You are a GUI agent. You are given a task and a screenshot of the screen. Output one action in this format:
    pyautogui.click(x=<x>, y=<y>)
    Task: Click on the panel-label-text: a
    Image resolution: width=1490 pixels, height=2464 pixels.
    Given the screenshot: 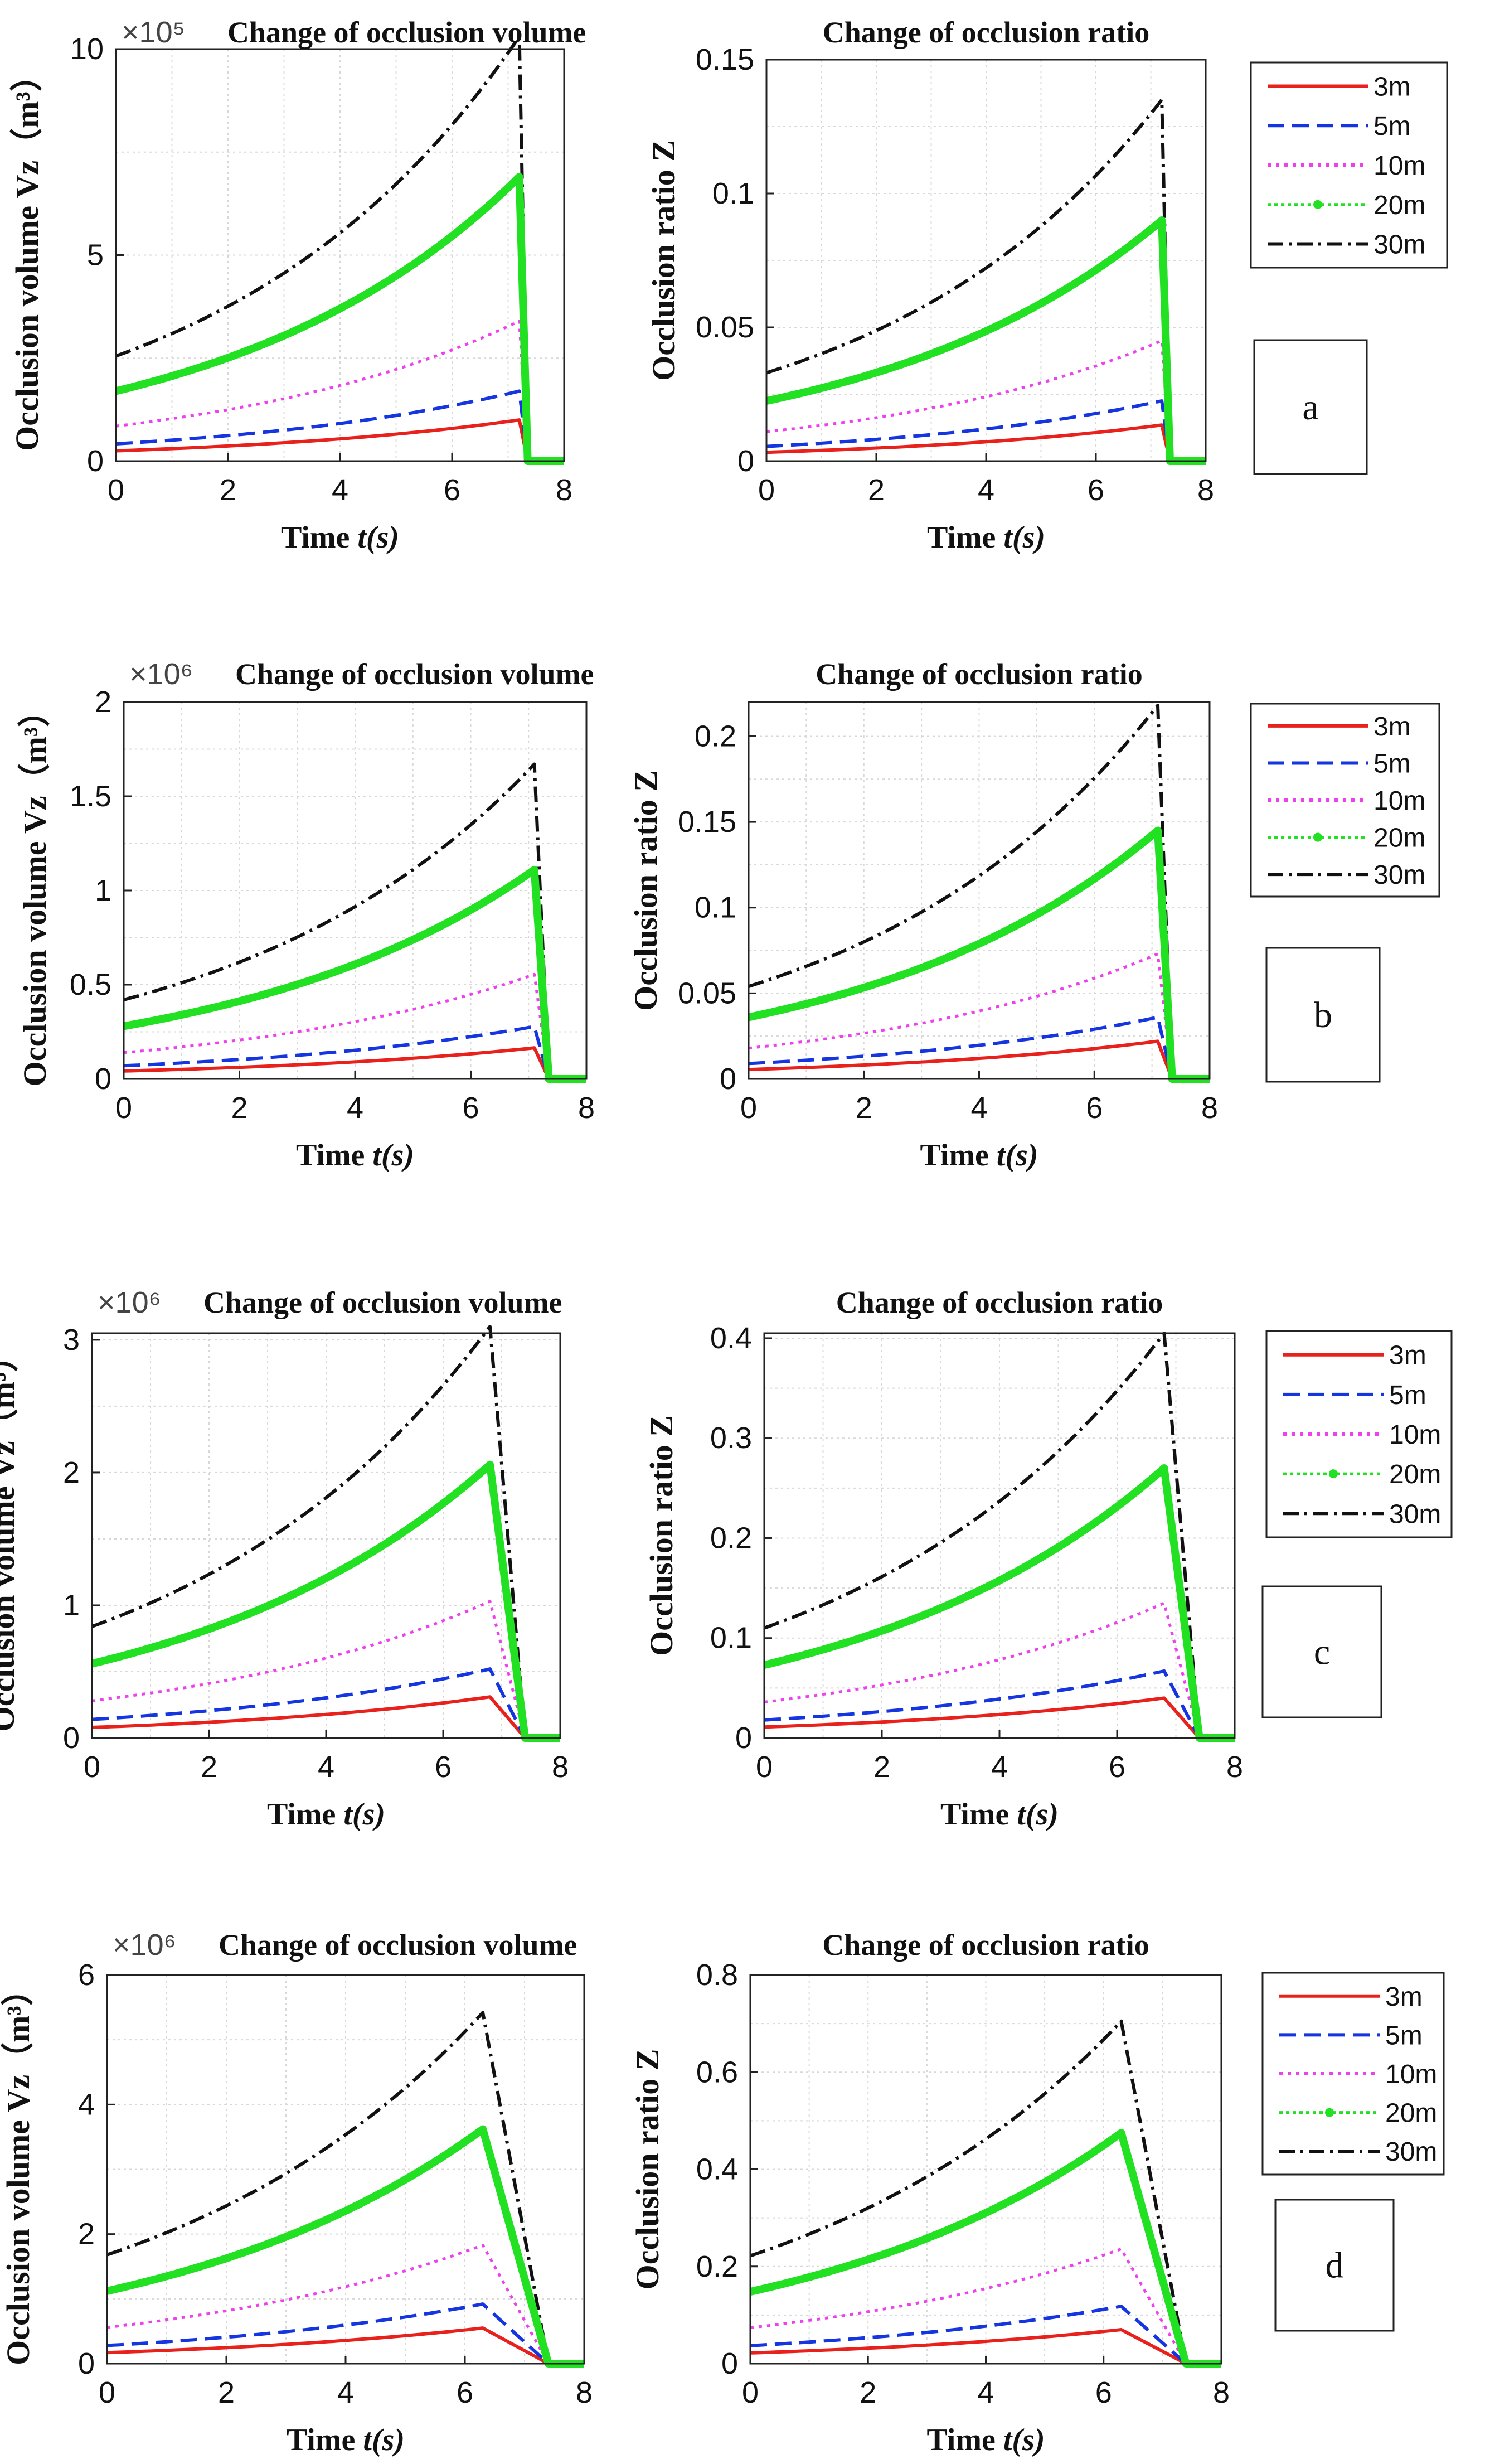 What is the action you would take?
    pyautogui.click(x=1310, y=407)
    